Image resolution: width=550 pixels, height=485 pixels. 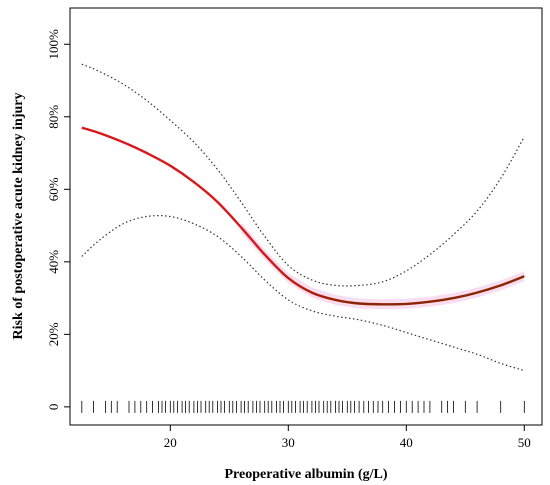 I want to click on x-tick-label: 30, so click(x=288, y=442).